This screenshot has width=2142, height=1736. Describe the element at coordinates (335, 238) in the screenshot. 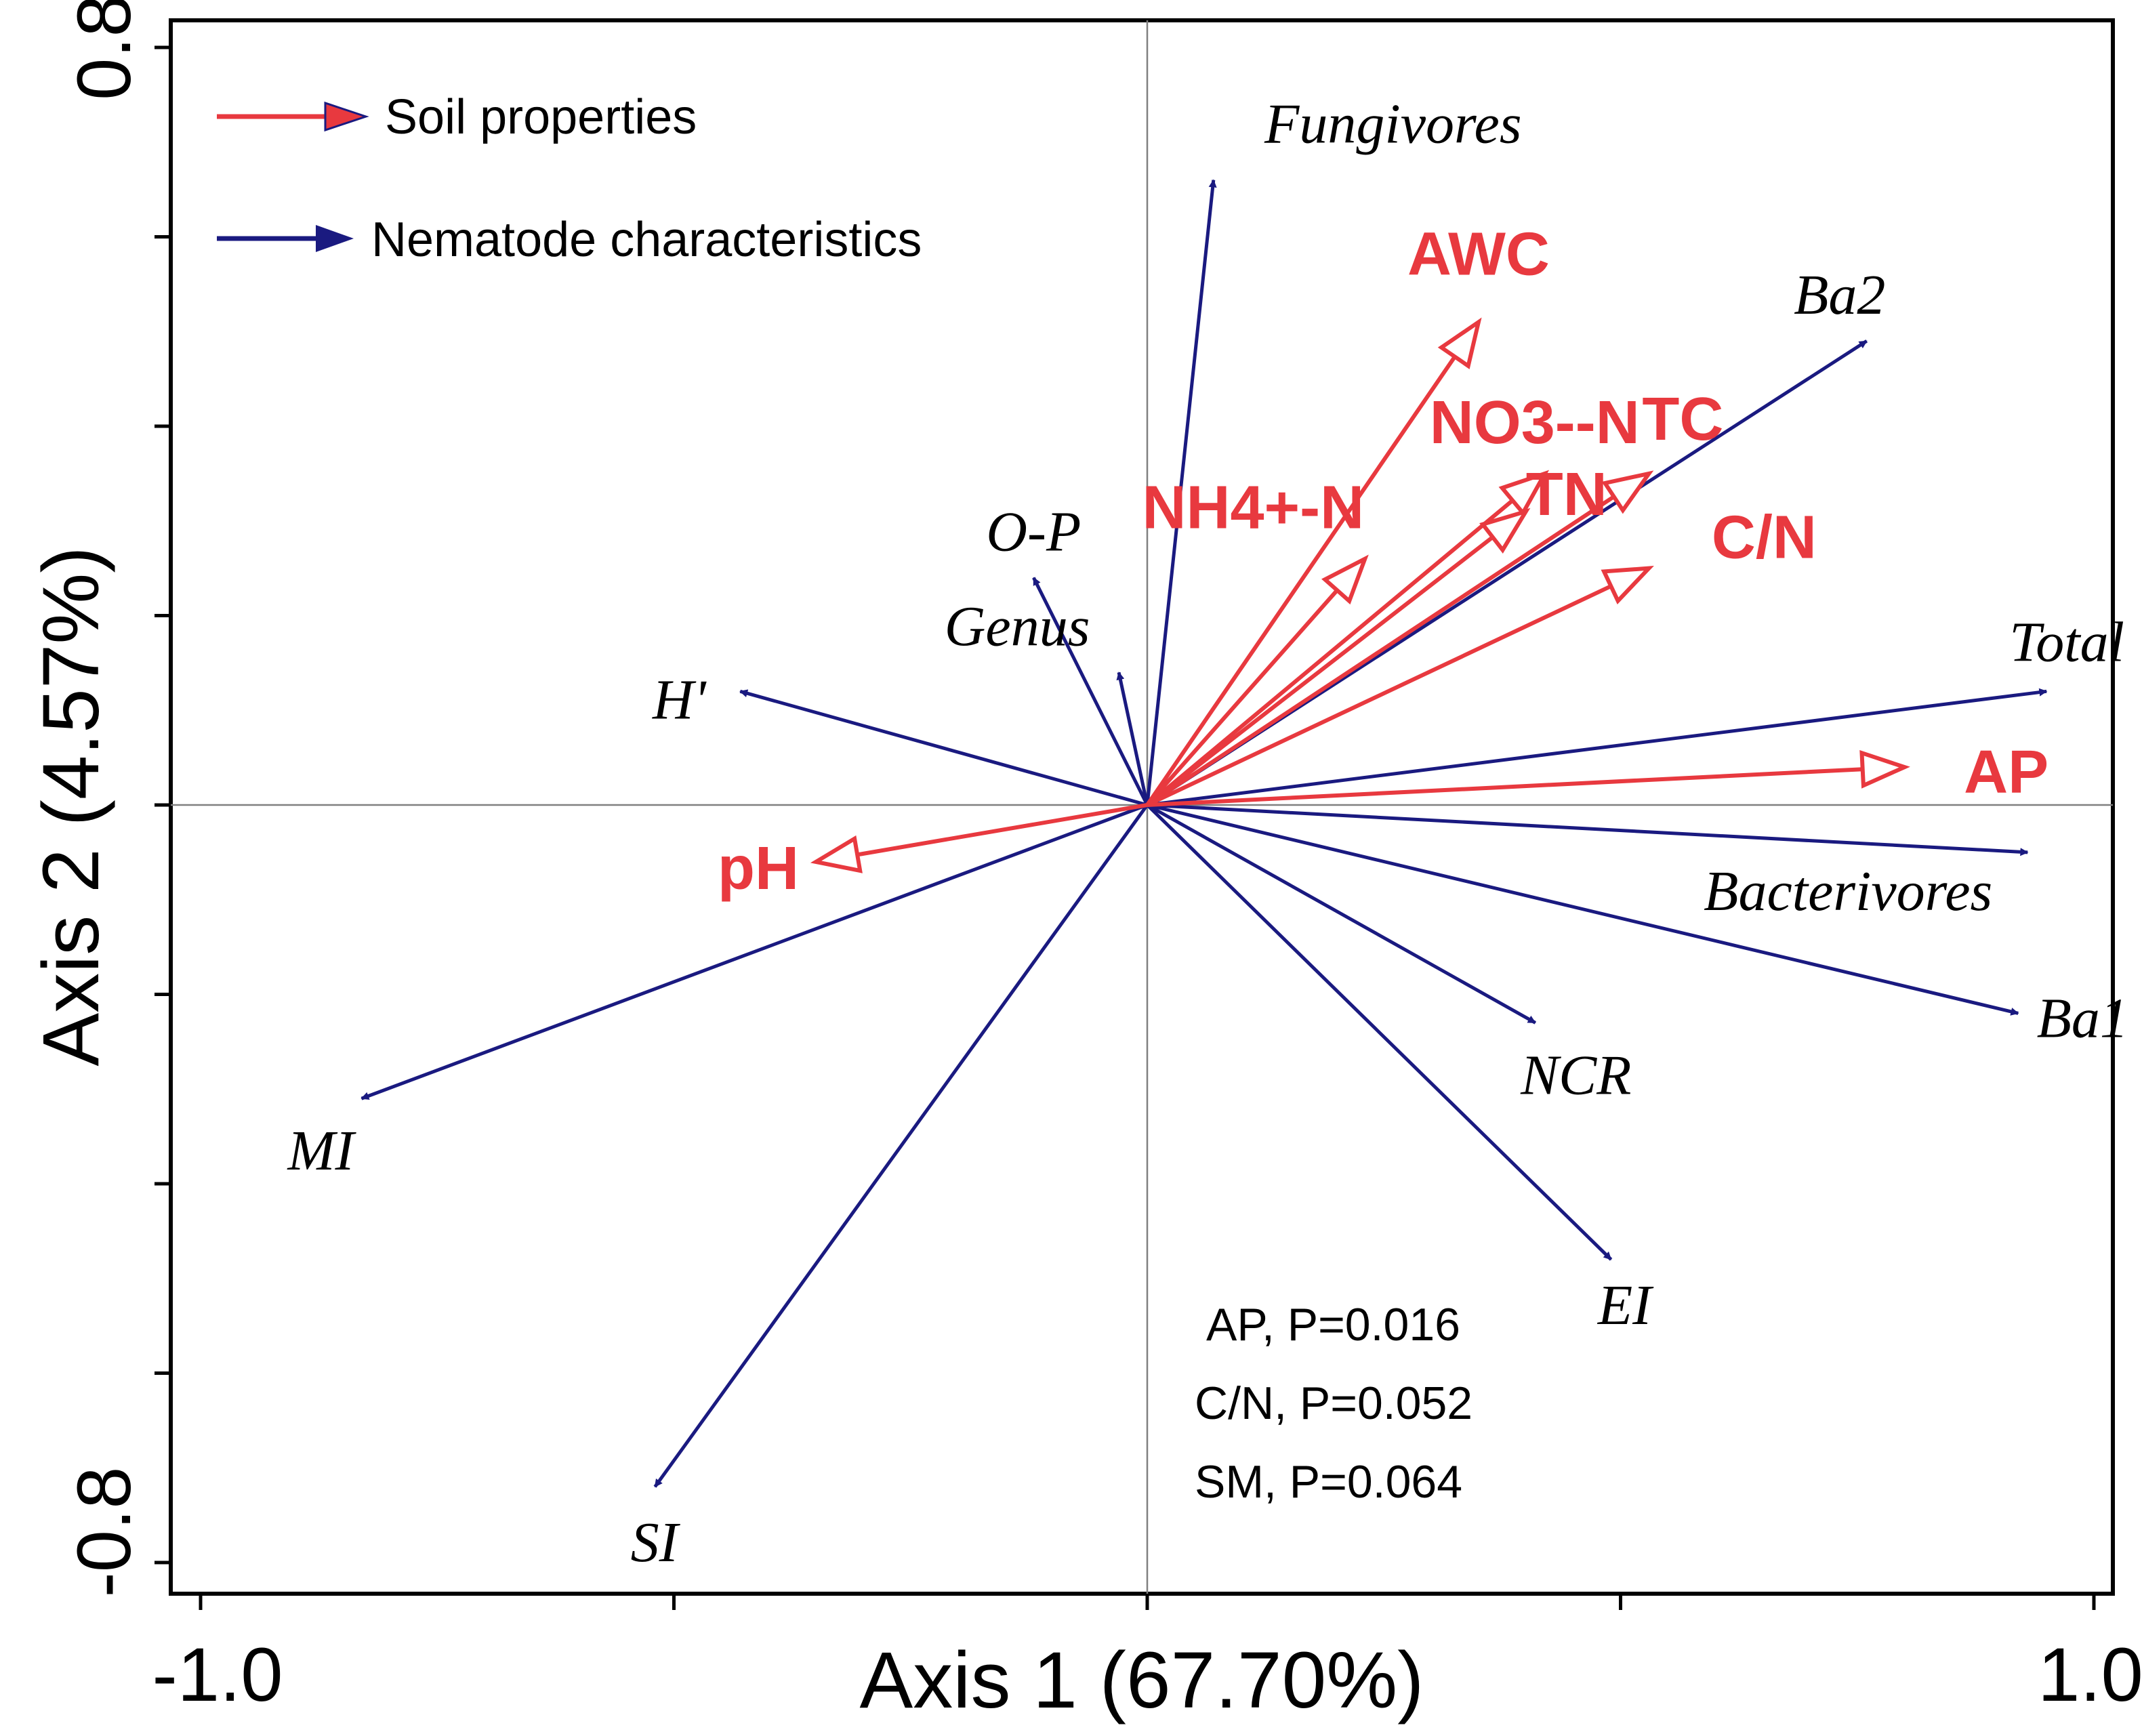

I see `legend-arrowhead-nematode` at that location.